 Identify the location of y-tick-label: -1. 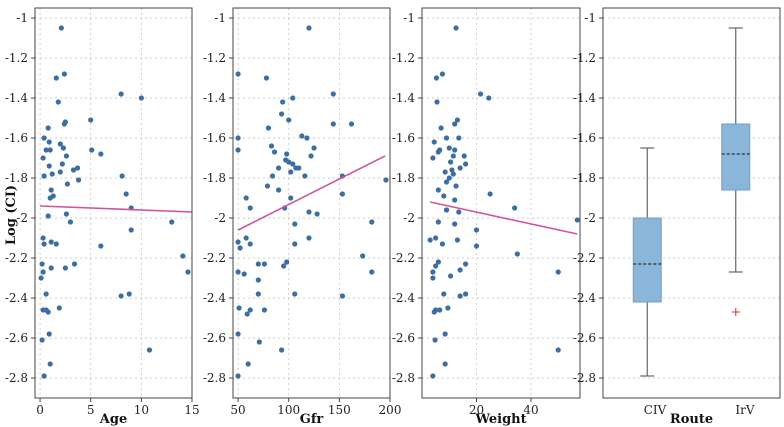
(22, 18).